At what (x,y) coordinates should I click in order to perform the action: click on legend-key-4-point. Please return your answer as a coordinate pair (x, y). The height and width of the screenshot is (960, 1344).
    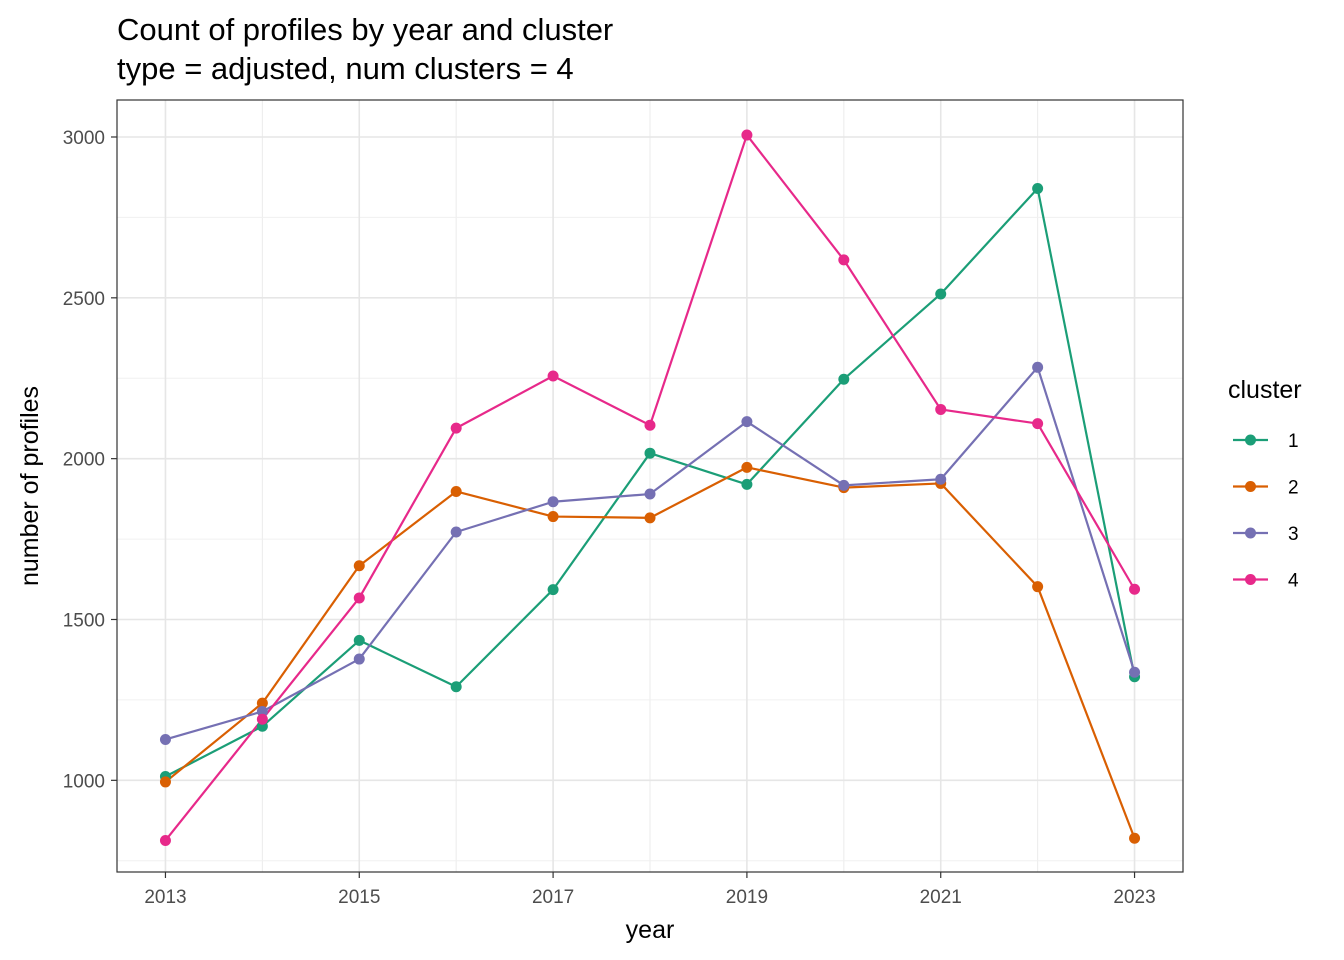
    Looking at the image, I should click on (1250, 579).